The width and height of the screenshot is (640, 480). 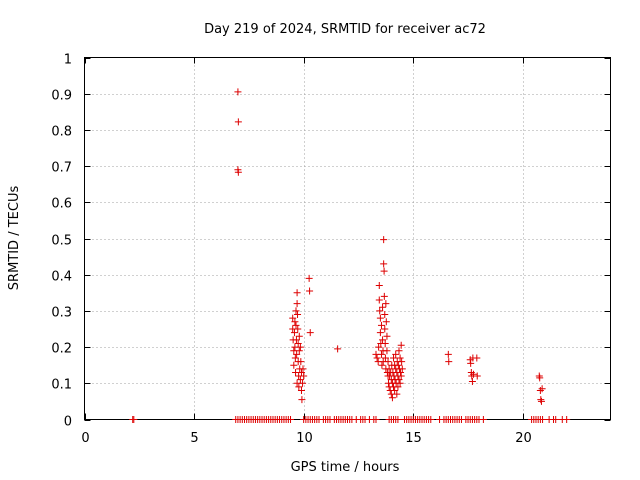 I want to click on y-tick-label: 0.4, so click(x=61, y=277).